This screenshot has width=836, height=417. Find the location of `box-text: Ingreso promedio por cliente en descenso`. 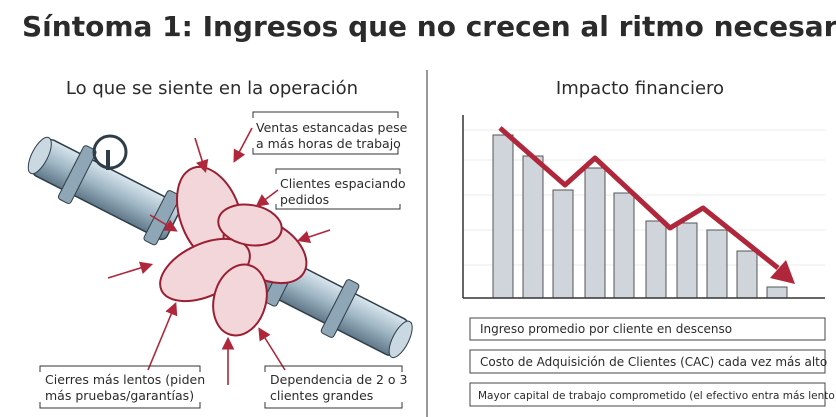

box-text: Ingreso promedio por cliente en descenso is located at coordinates (606, 329).